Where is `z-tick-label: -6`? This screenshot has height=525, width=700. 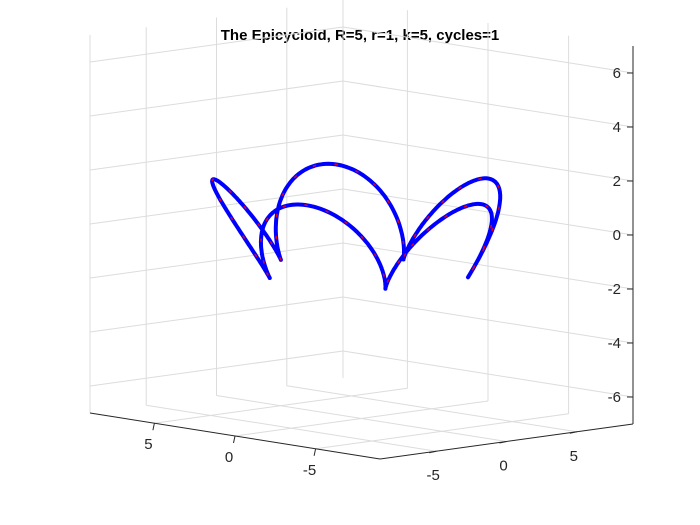 z-tick-label: -6 is located at coordinates (614, 397).